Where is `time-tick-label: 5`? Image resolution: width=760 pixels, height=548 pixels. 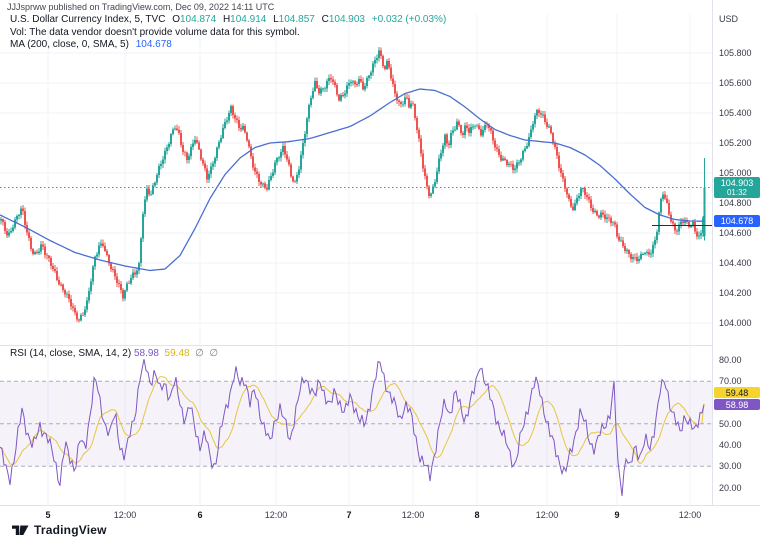 time-tick-label: 5 is located at coordinates (48, 515).